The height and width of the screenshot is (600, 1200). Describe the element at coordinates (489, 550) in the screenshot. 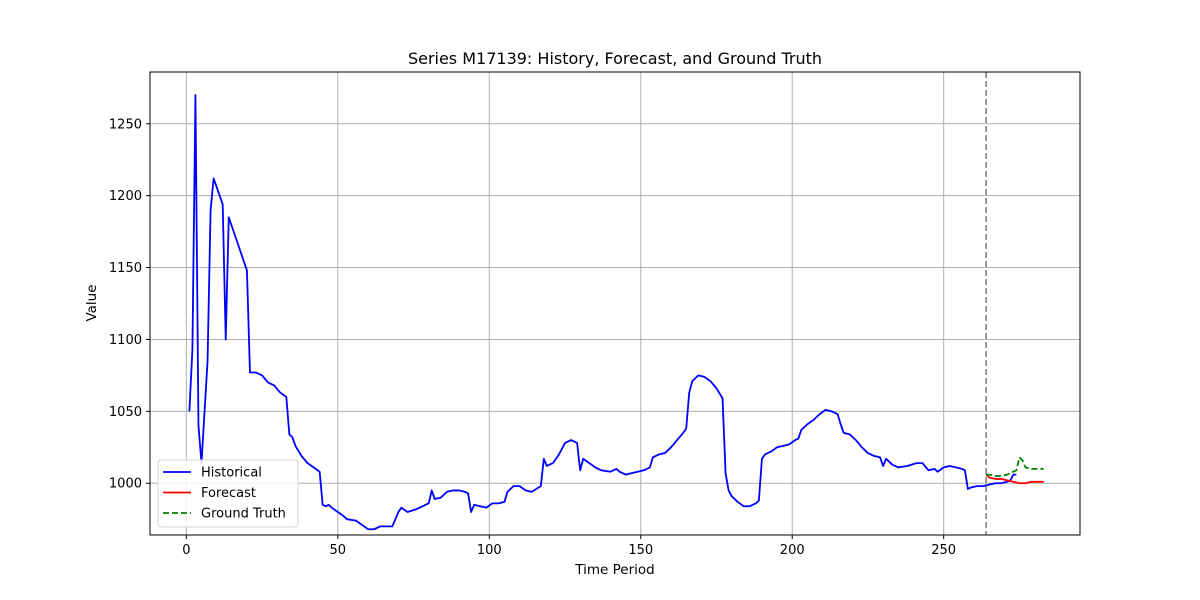

I see `x-tick-label: 100` at that location.